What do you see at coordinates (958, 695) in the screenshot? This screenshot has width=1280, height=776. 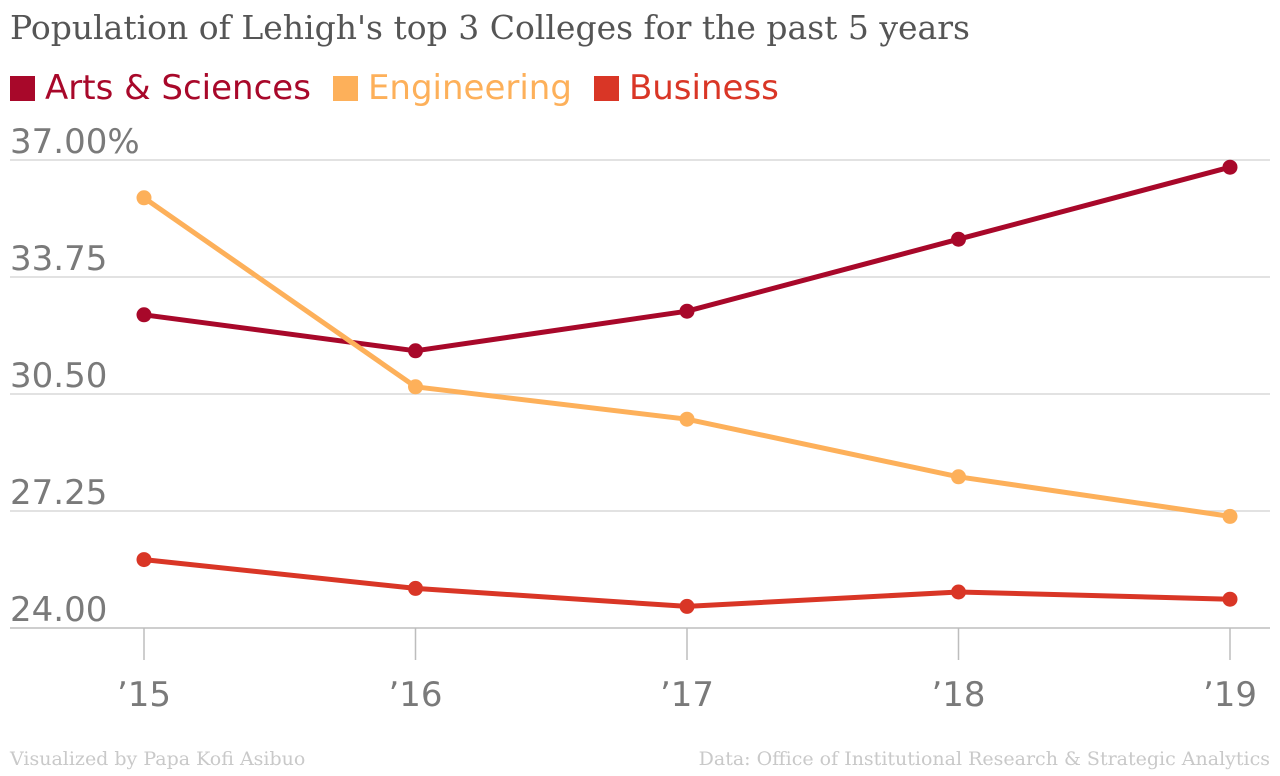 I see `x-tick-label: ’18` at bounding box center [958, 695].